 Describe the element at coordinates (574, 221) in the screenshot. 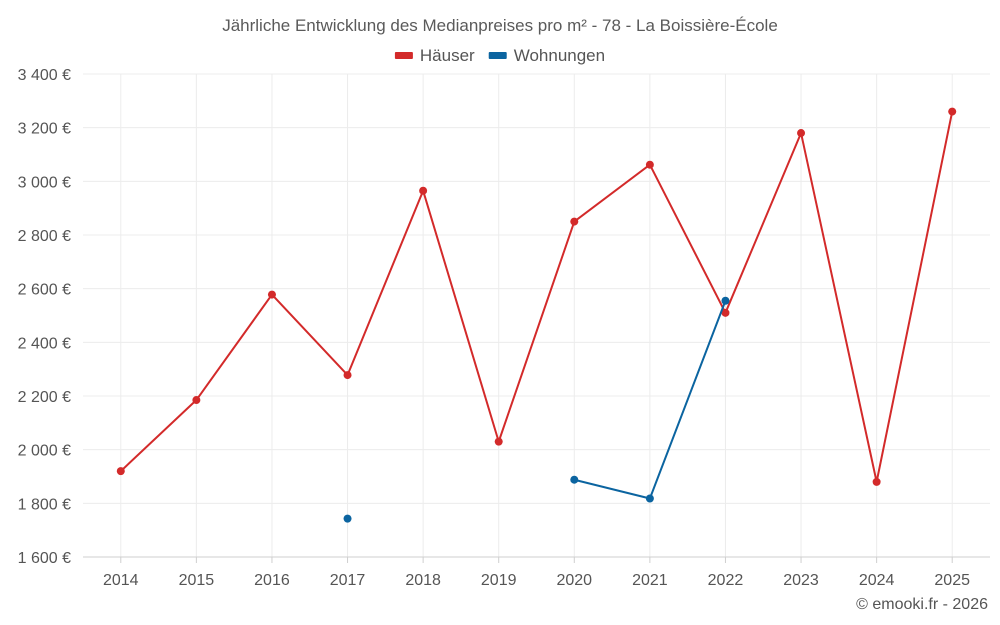

I see `data-point-hauser-2020` at that location.